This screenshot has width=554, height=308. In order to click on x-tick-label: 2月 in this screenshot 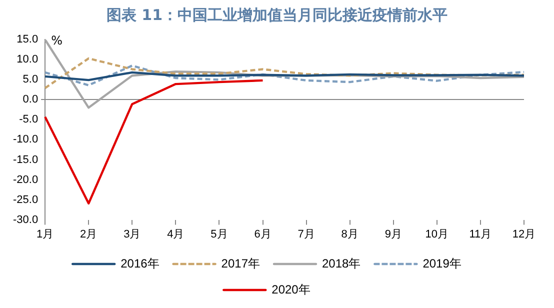, I will do `click(89, 234)`.